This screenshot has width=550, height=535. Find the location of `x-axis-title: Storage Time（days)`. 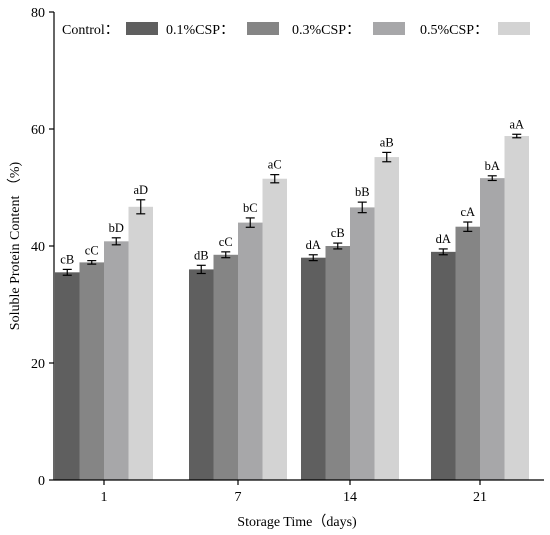

x-axis-title: Storage Time（days) is located at coordinates (297, 522).